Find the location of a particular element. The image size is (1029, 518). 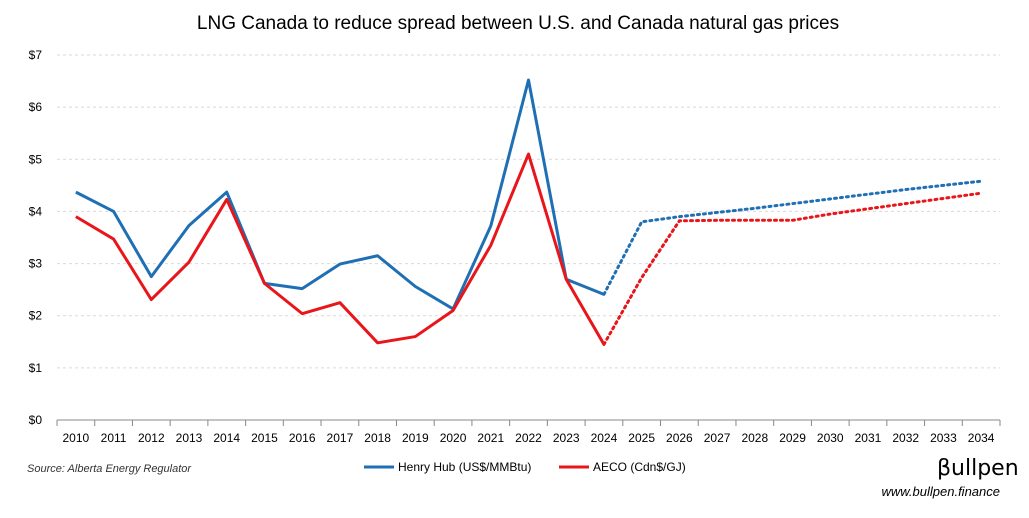

x-tick-label: 2022 is located at coordinates (528, 438).